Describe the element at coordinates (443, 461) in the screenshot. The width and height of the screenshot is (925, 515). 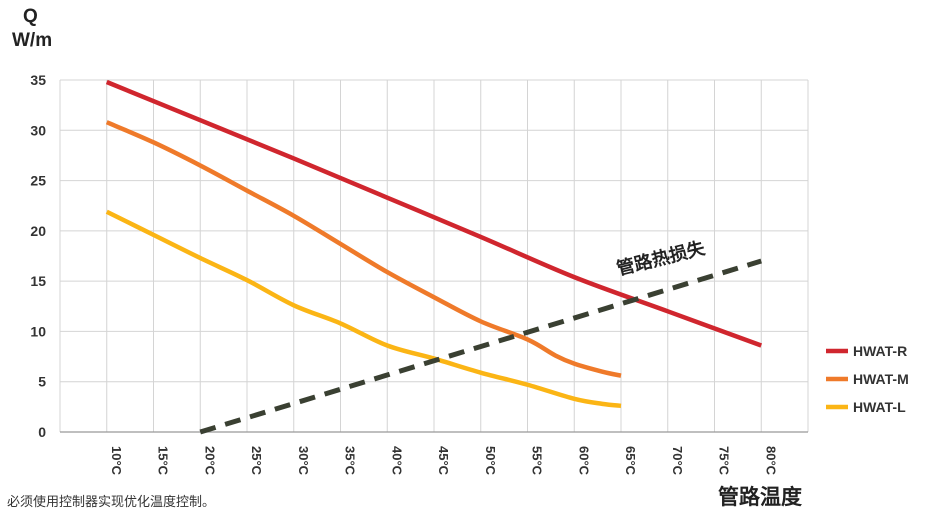
I see `x-tick-label: 45°C` at that location.